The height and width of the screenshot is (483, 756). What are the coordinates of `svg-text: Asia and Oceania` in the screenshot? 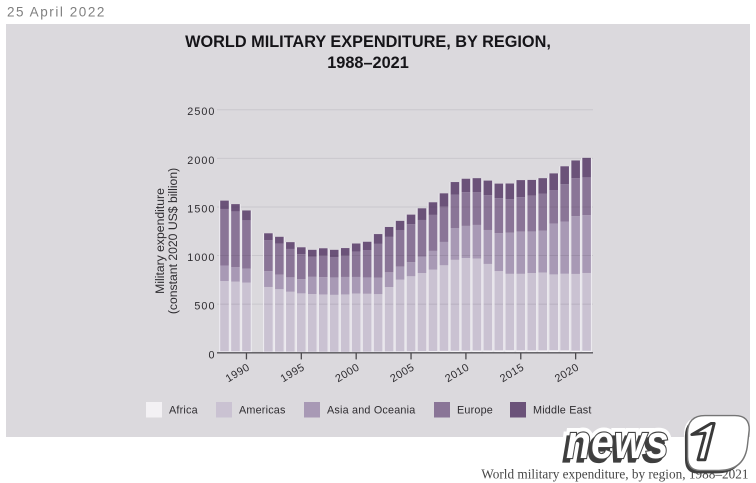 It's located at (371, 411).